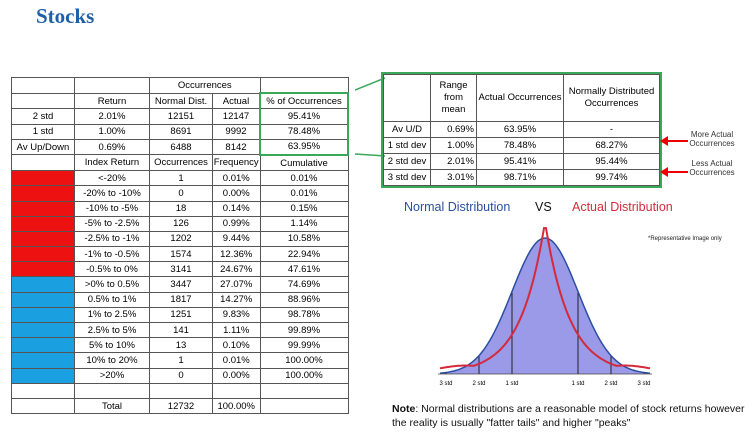 This screenshot has width=754, height=441. Describe the element at coordinates (180, 254) in the screenshot. I see `table-row: -1% to -0.5% 1574 12.36% 22.94%` at that location.